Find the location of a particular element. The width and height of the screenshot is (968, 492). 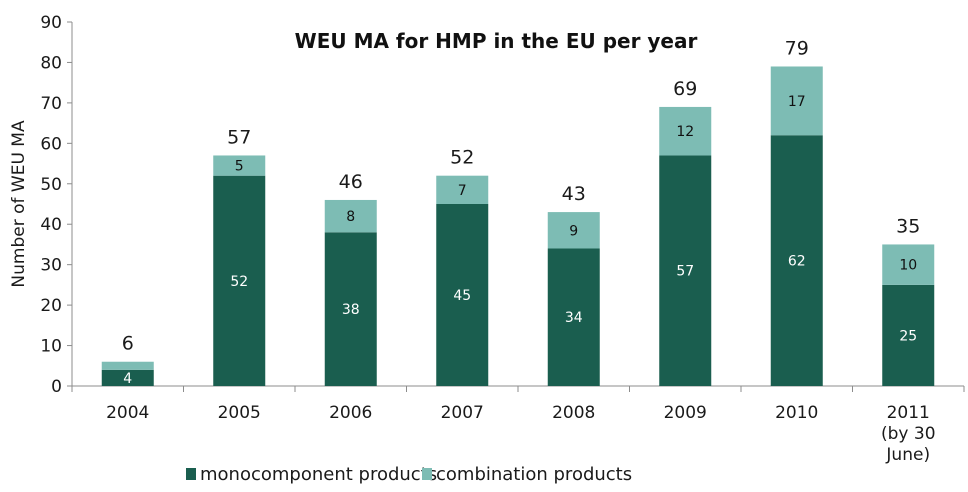

legend-label-monocomponent: monocomponent products is located at coordinates (318, 474).